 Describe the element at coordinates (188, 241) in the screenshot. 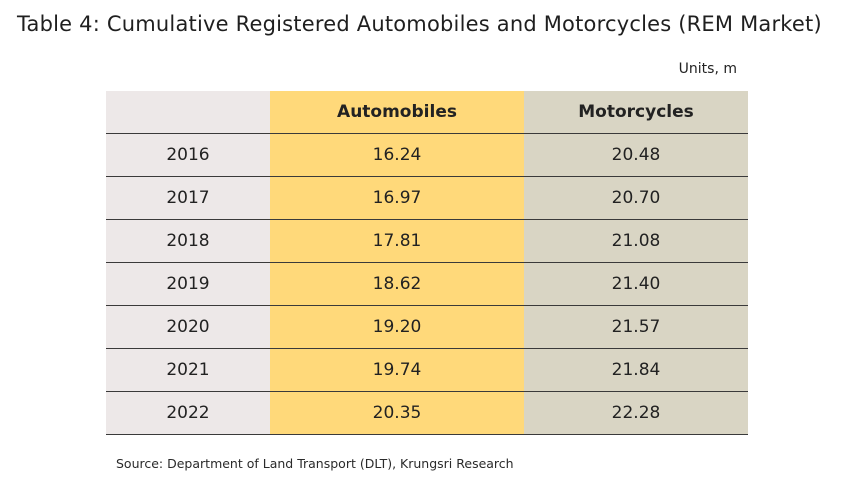

I see `cell-year: 2018` at that location.